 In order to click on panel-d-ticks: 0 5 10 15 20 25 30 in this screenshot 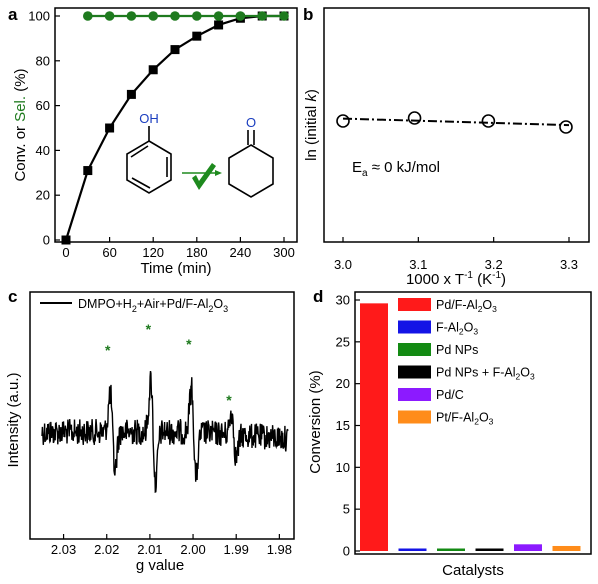, I will do `click(348, 426)`.